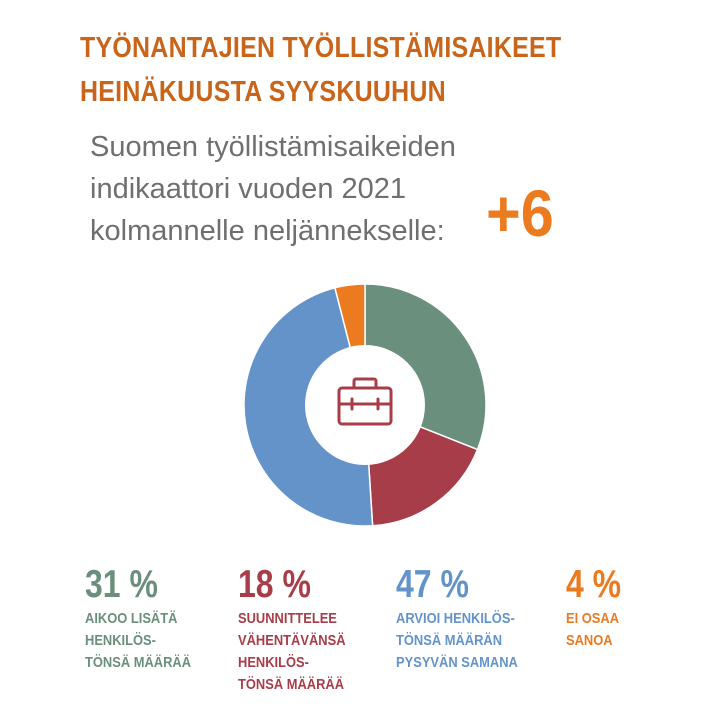 This screenshot has height=720, width=720. What do you see at coordinates (594, 584) in the screenshot?
I see `stat-dont-know-percent: 4 %` at bounding box center [594, 584].